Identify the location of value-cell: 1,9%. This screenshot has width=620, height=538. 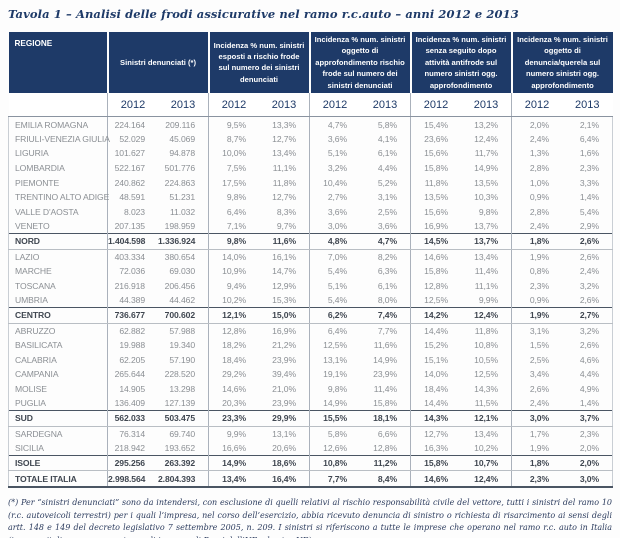
(537, 315).